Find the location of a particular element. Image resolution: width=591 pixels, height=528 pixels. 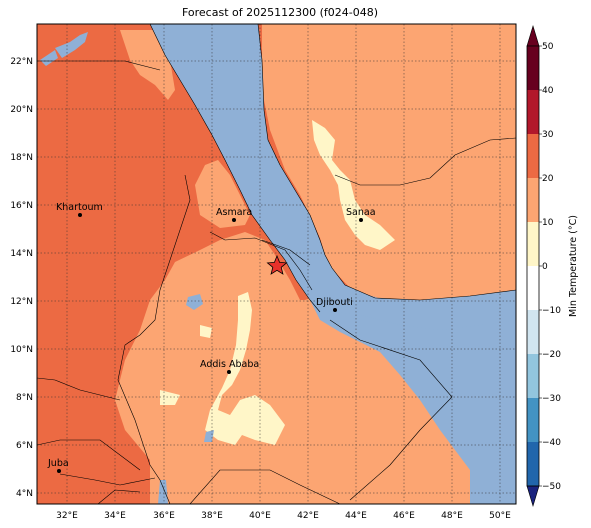

city-label-khartoum: Khartoum is located at coordinates (79, 207).